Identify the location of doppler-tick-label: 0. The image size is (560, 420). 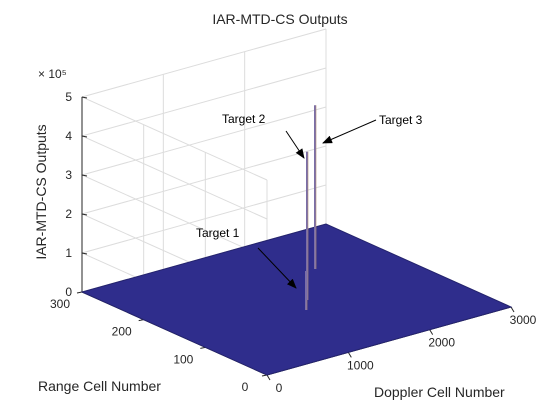
(279, 388).